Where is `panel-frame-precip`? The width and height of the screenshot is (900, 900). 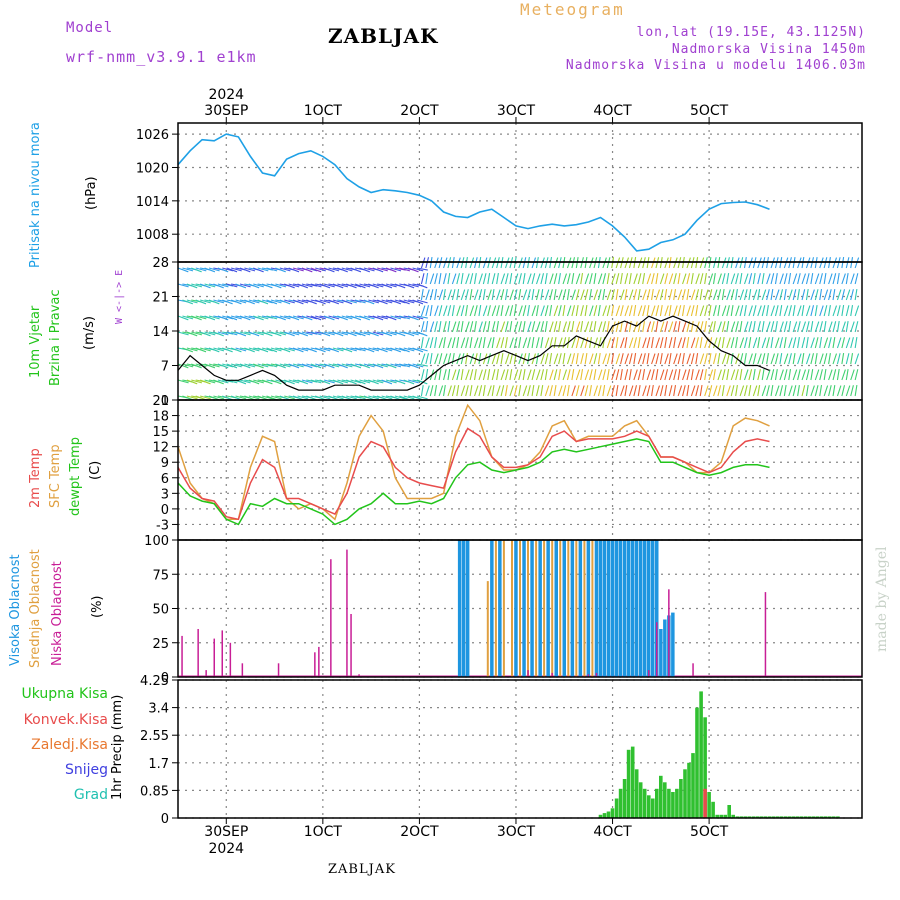
panel-frame-precip is located at coordinates (520, 749).